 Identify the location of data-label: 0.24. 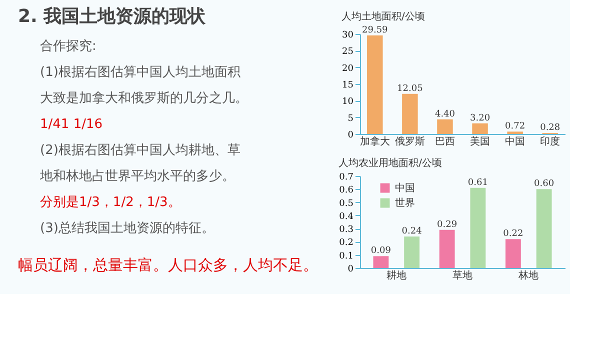
(412, 231).